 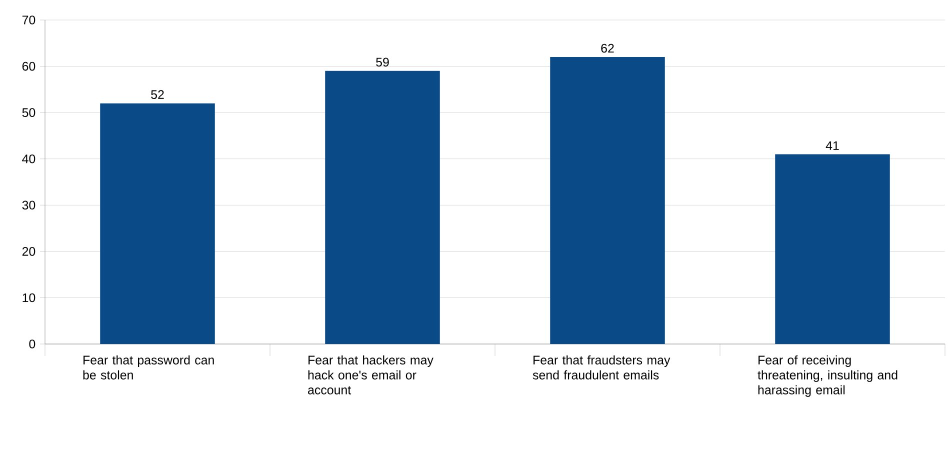 What do you see at coordinates (29, 251) in the screenshot?
I see `y-tick-label: 20` at bounding box center [29, 251].